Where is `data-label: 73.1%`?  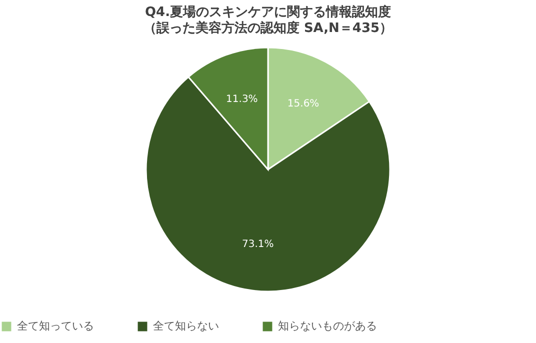 data-label: 73.1% is located at coordinates (258, 244).